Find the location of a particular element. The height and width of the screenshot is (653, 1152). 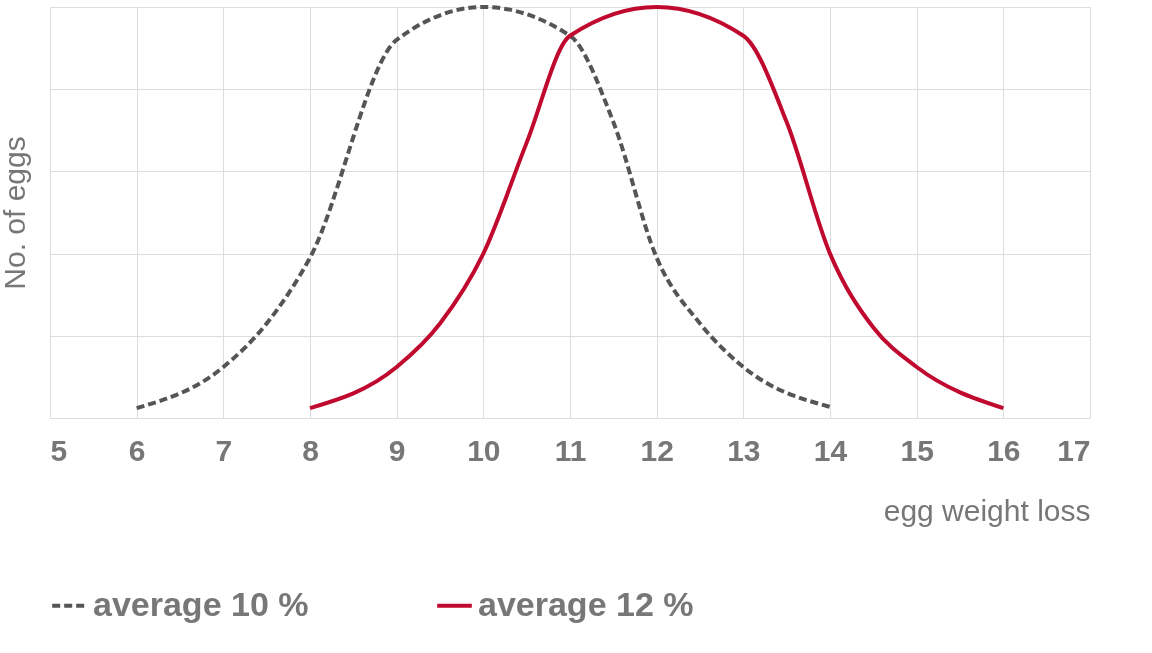

legend-label: average 12 % is located at coordinates (586, 603).